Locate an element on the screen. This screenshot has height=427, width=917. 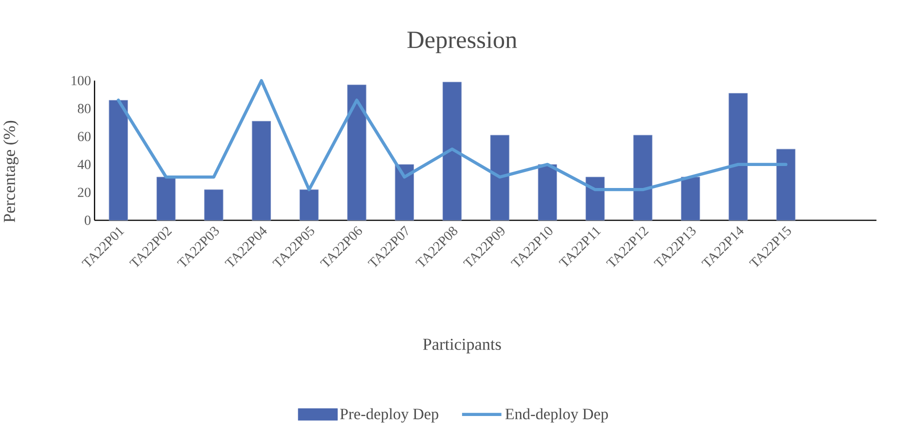
y-tick-label: 40 is located at coordinates (84, 165).